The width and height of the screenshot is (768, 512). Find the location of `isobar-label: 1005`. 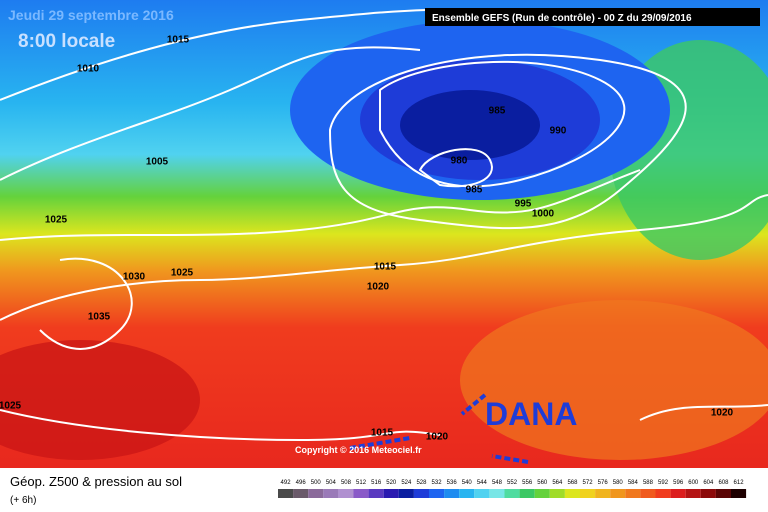

isobar-label: 1005 is located at coordinates (157, 162).